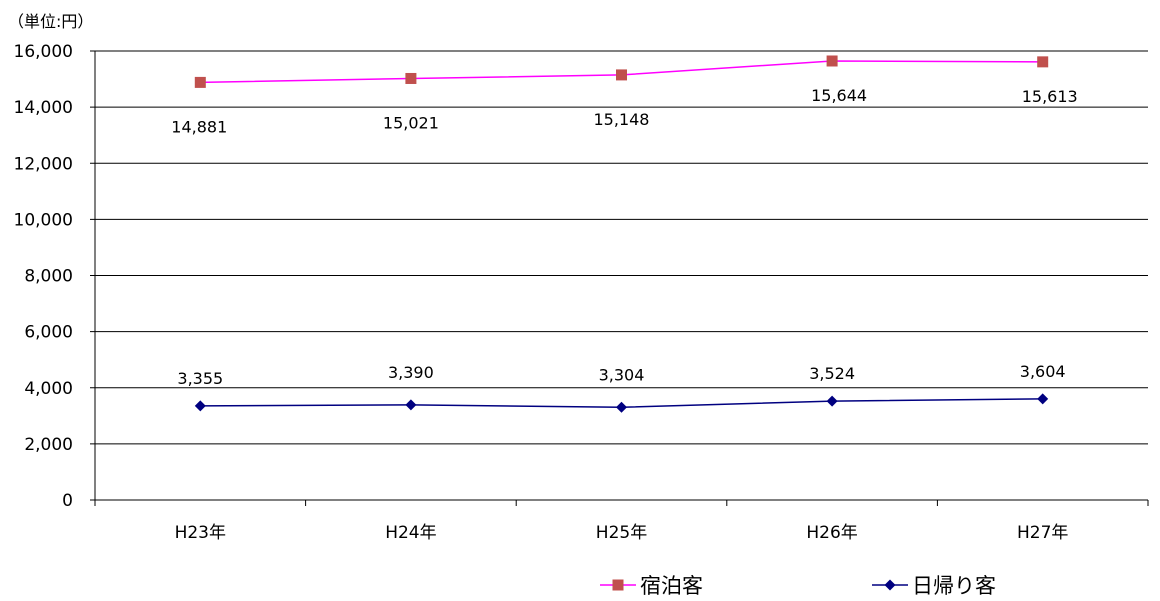 Image resolution: width=1160 pixels, height=601 pixels. I want to click on data-label: 15,613, so click(1050, 96).